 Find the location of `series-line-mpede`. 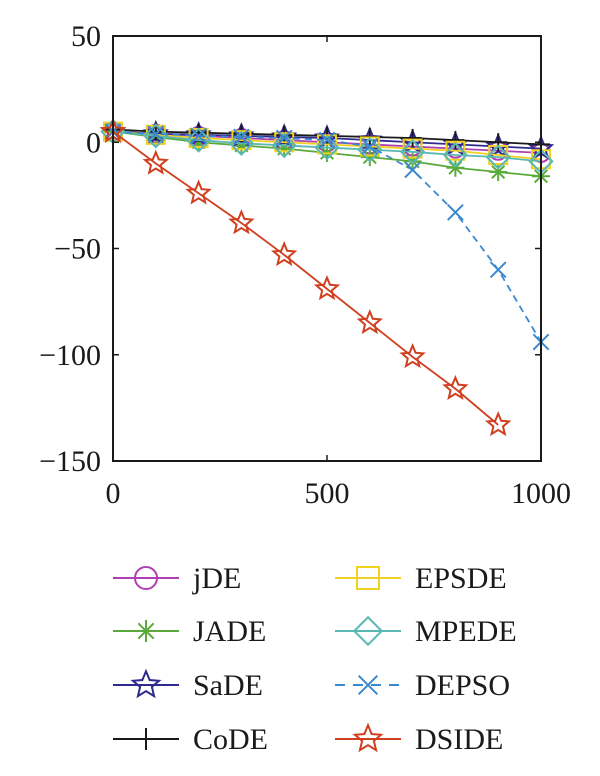

series-line-mpede is located at coordinates (327, 146).